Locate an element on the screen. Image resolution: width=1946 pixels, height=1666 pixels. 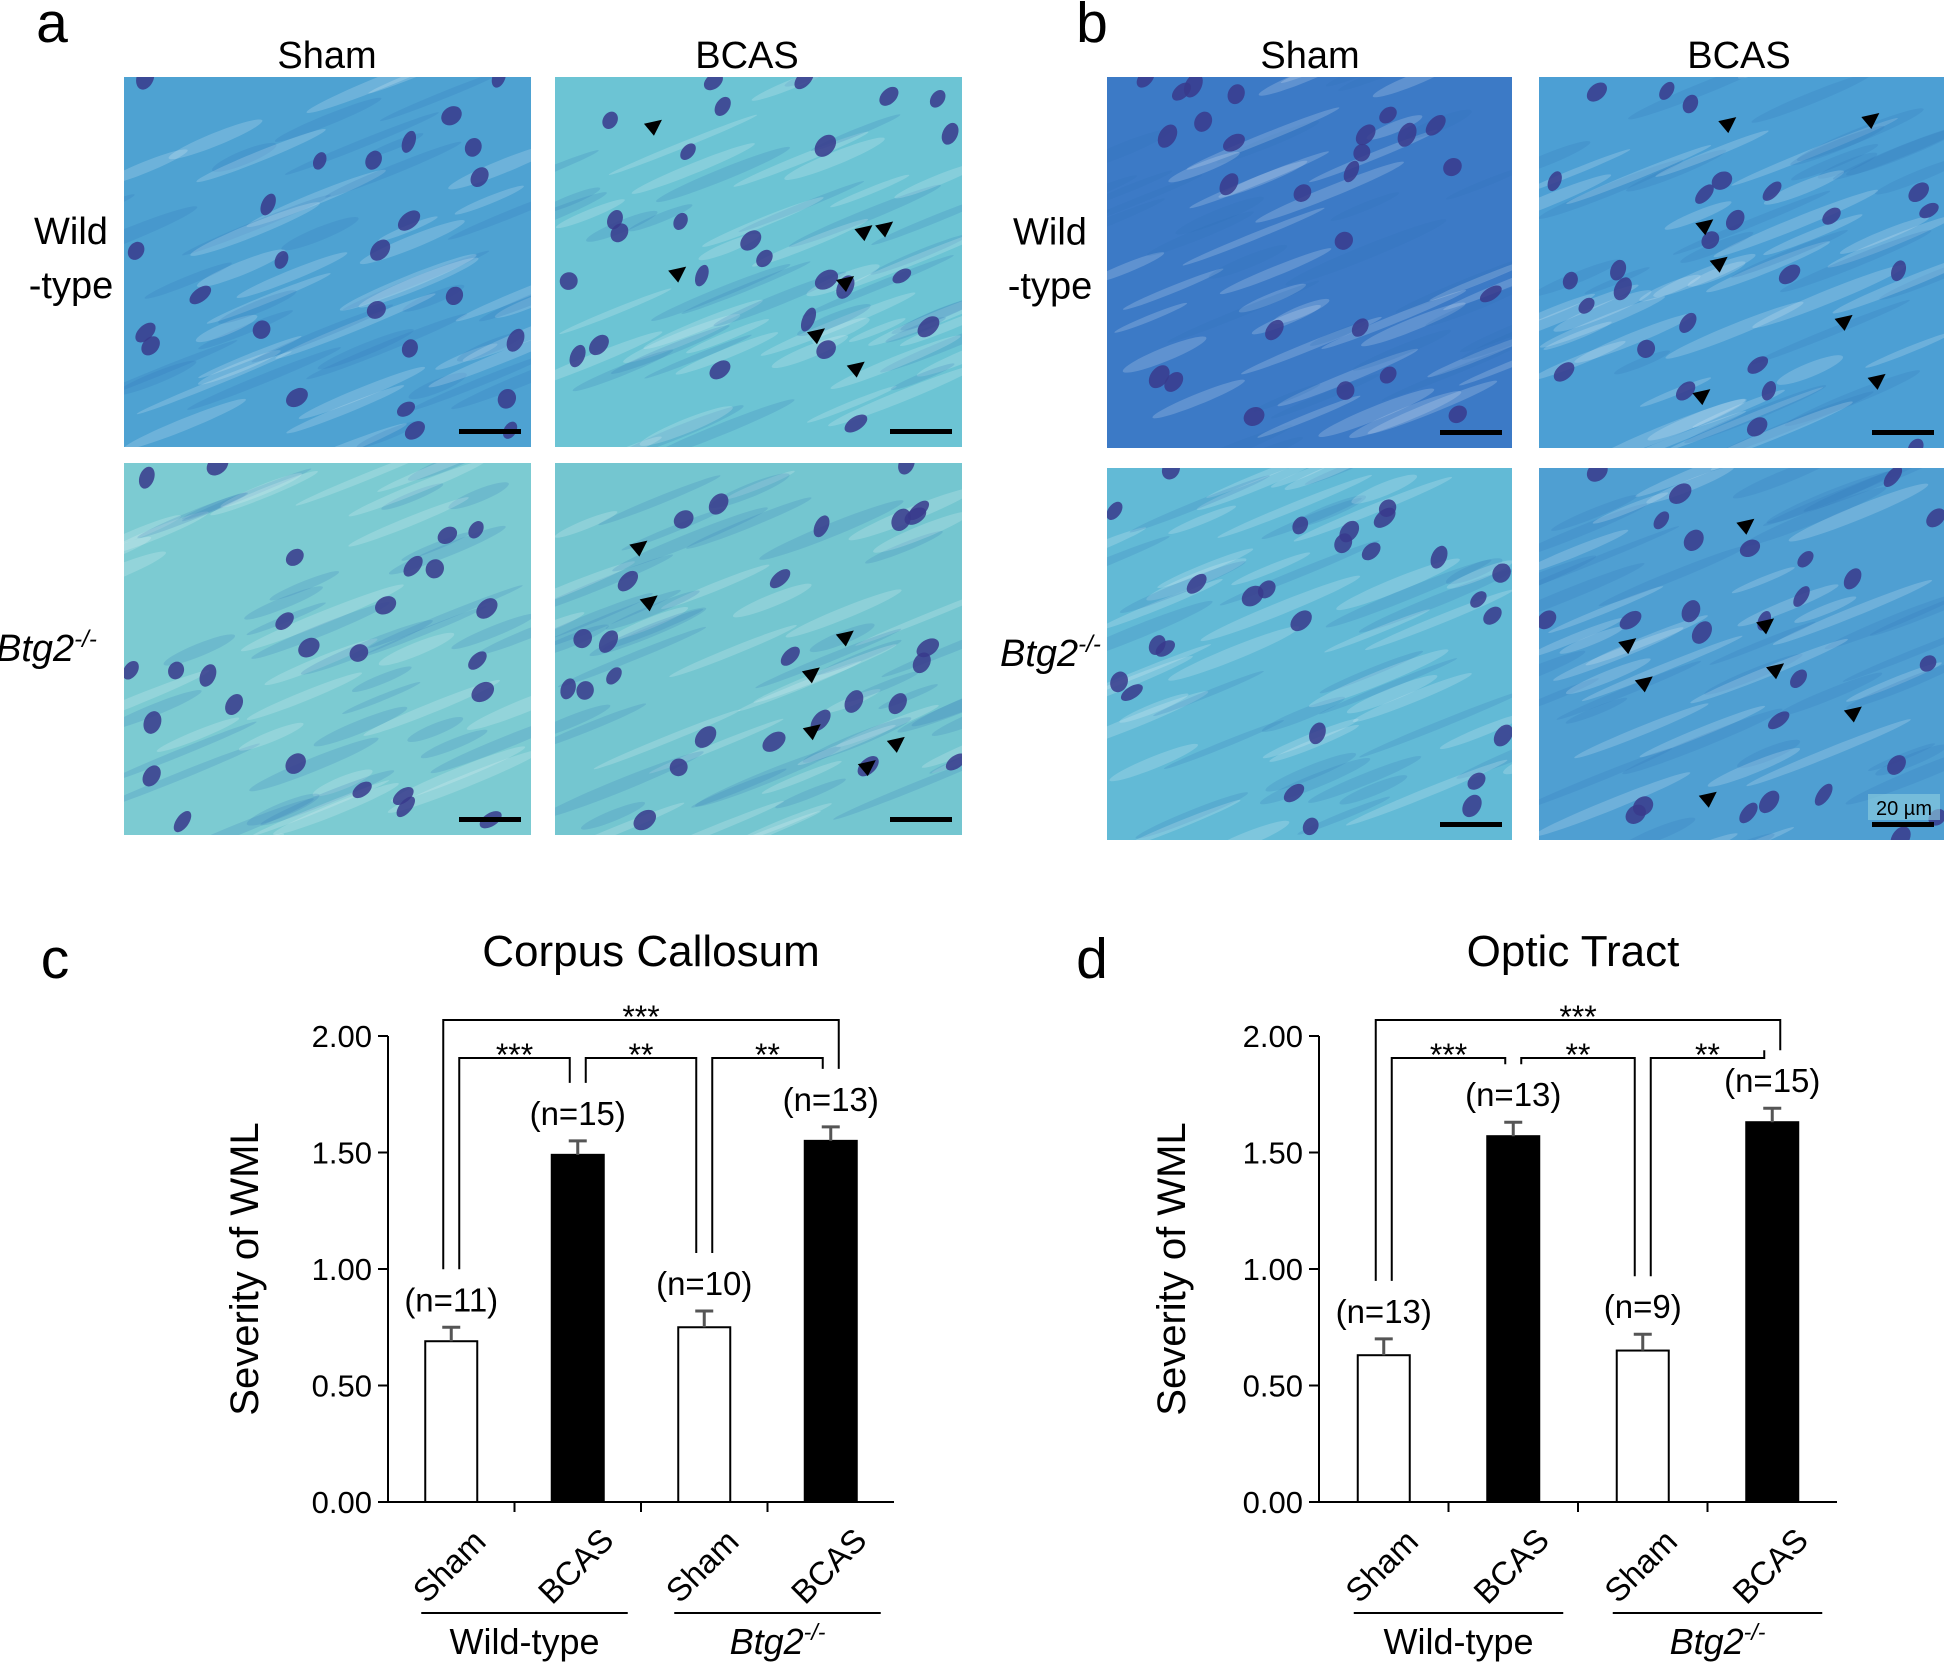
group-label-sup: -/- is located at coordinates (1755, 1632).